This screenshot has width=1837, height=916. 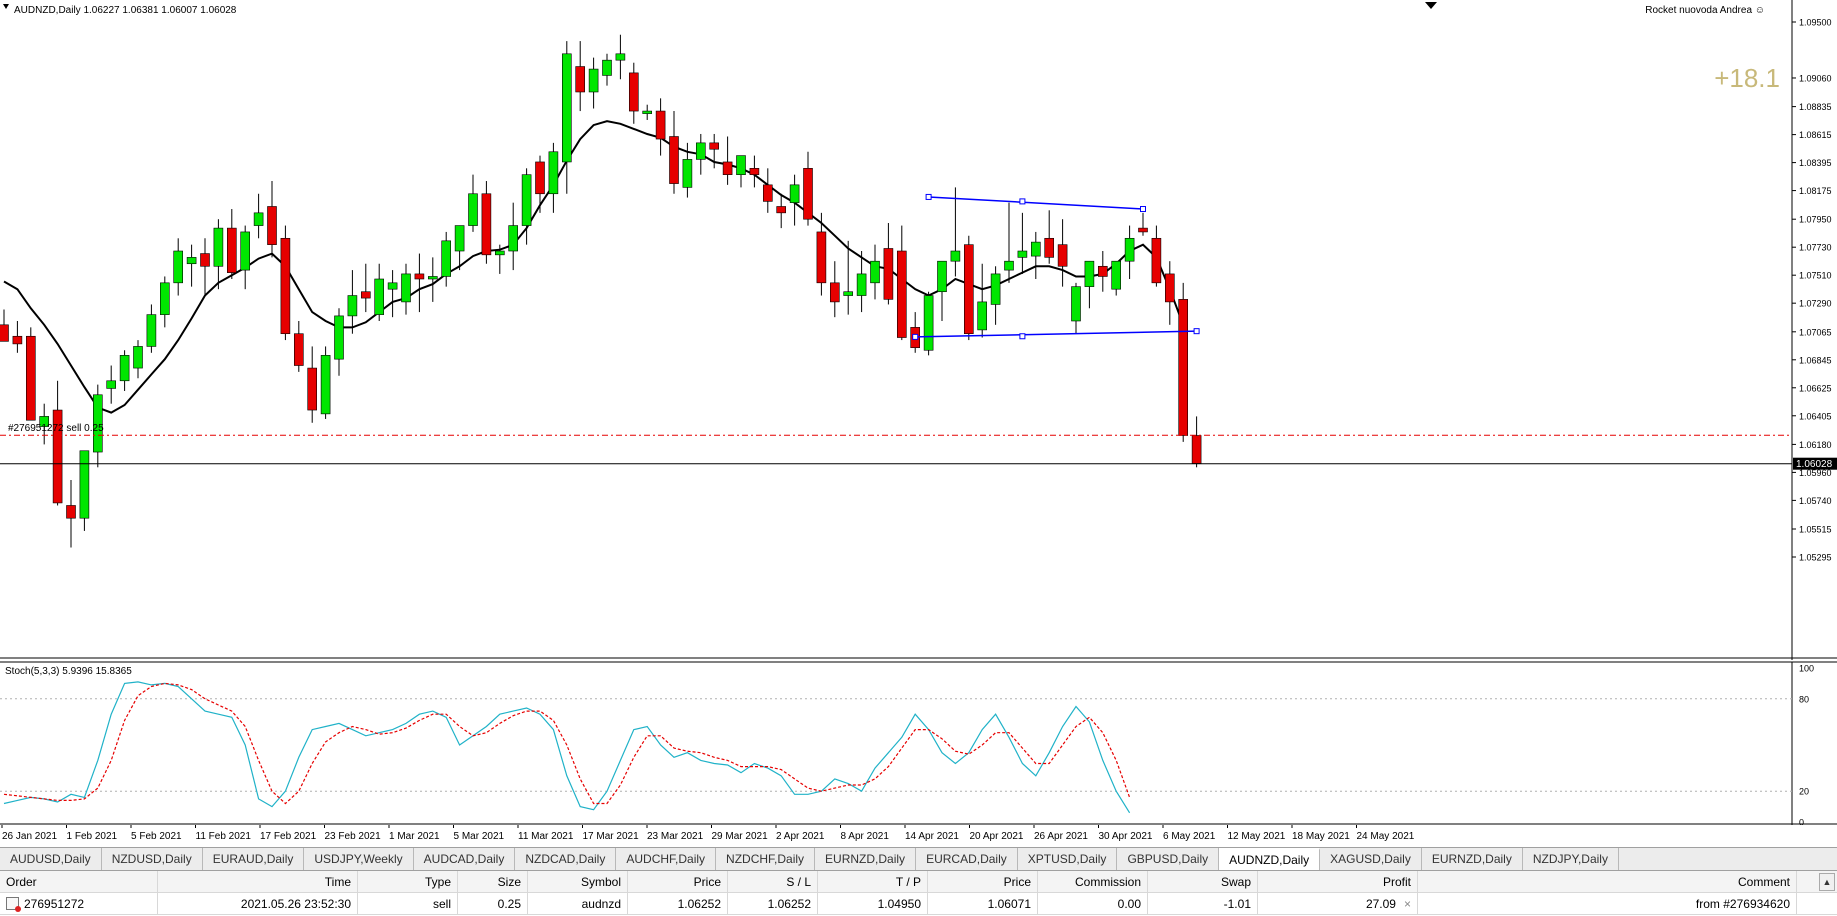 What do you see at coordinates (678, 881) in the screenshot?
I see `column-header-price: Price` at bounding box center [678, 881].